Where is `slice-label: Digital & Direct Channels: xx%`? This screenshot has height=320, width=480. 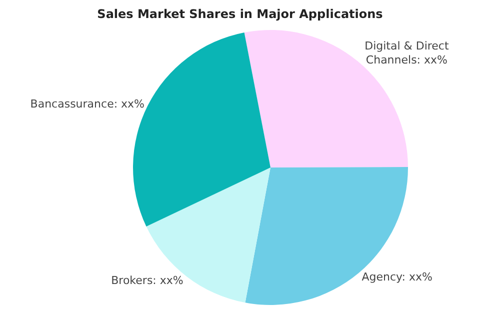
slice-label: Digital & Direct Channels: xx% is located at coordinates (407, 53).